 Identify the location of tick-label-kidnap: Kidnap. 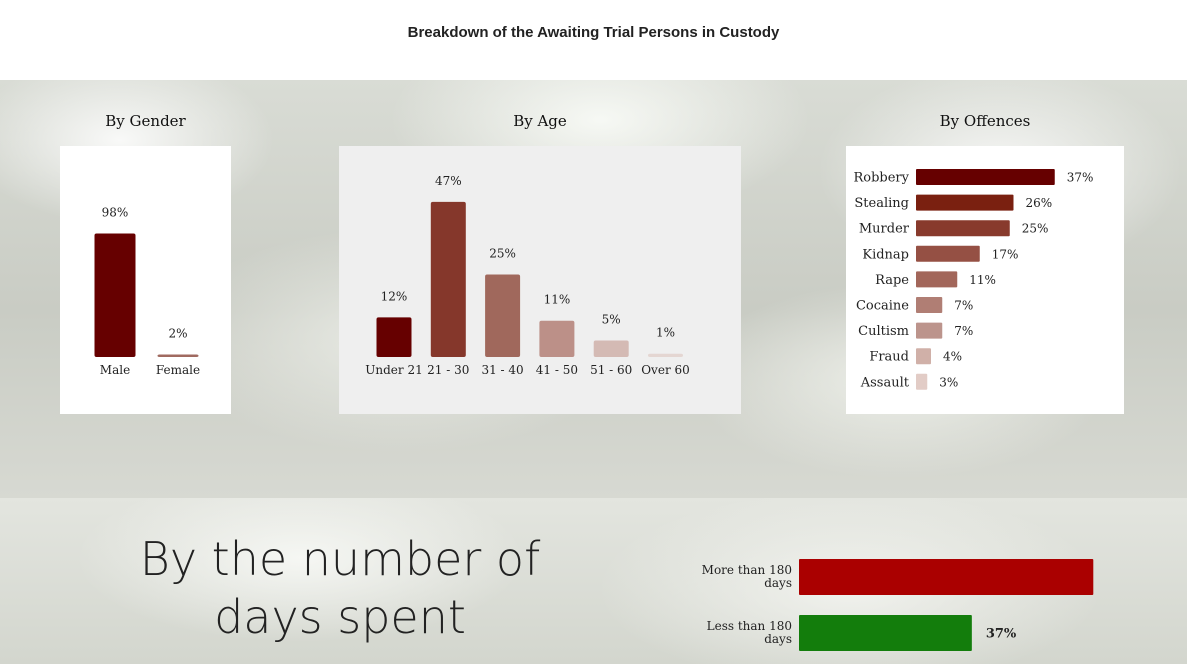
(885, 254).